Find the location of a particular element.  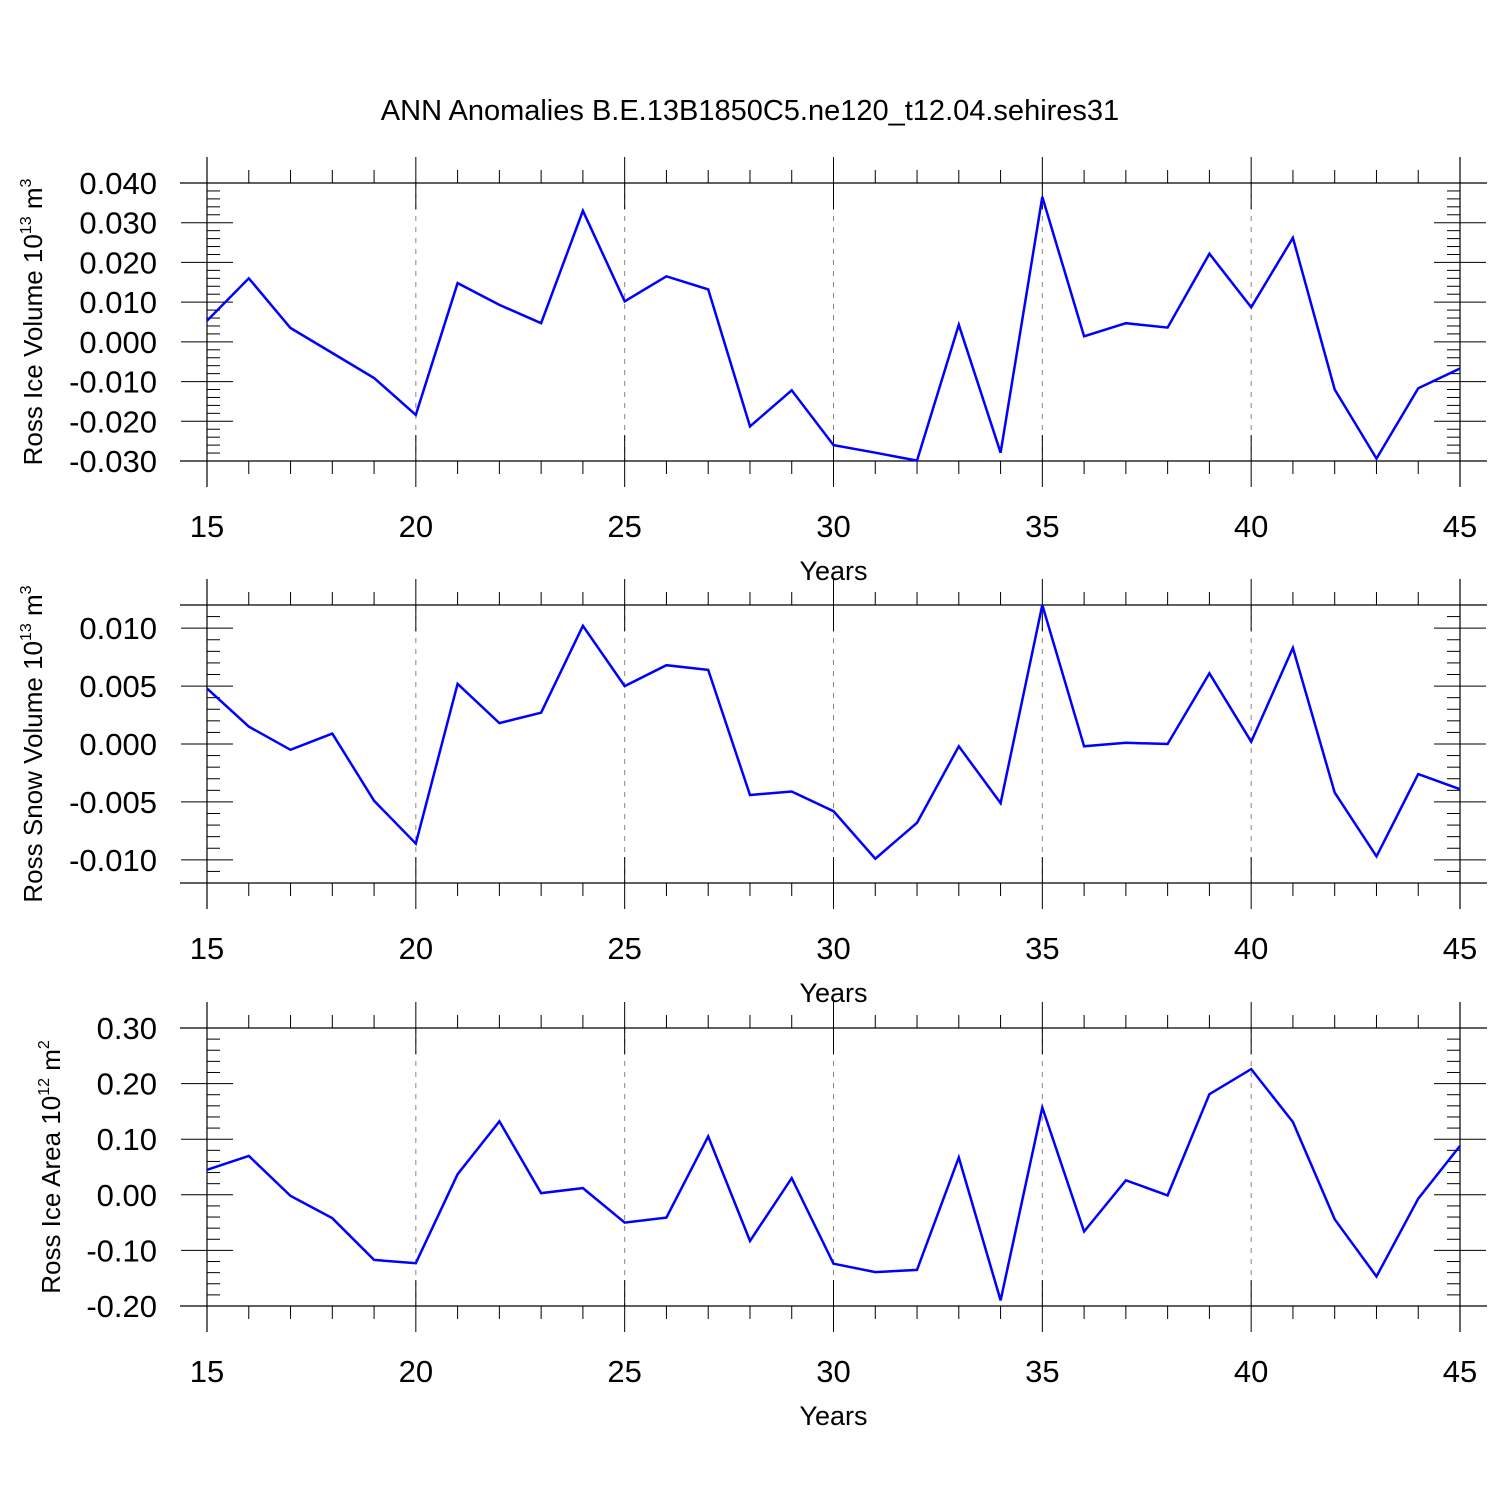

x-axis-title: Years is located at coordinates (833, 1416).